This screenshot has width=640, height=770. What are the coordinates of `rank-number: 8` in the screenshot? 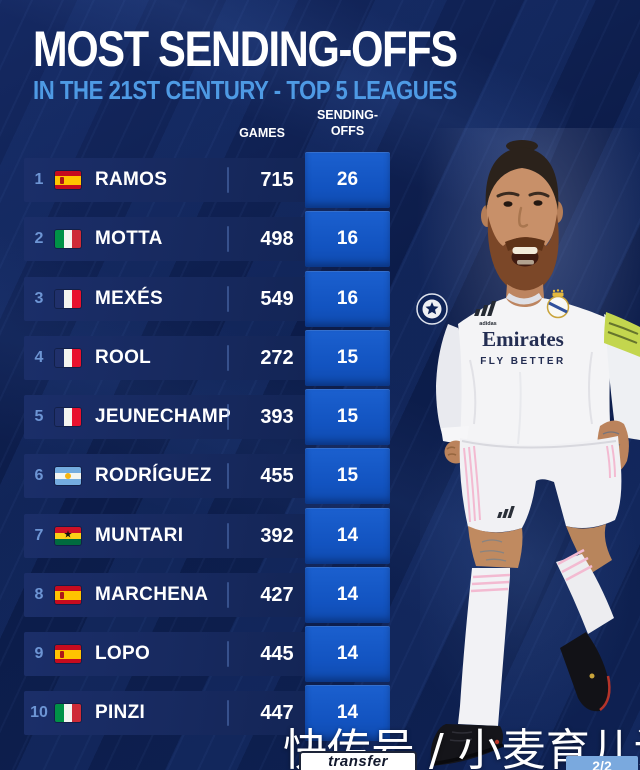 It's located at (39, 594).